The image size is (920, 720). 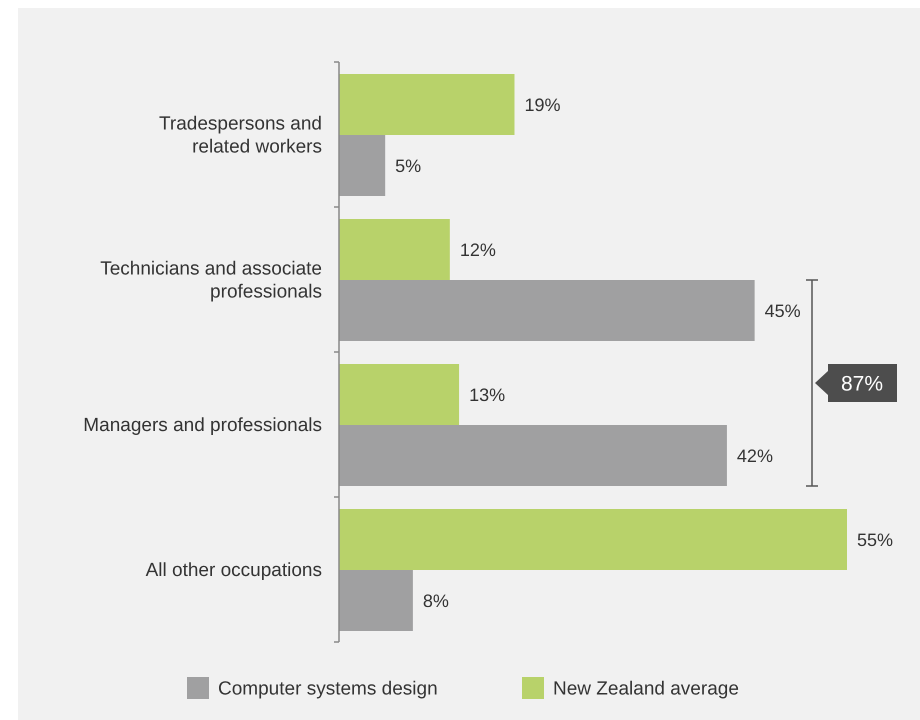 What do you see at coordinates (240, 136) in the screenshot?
I see `y-tick-label: Tradespersons and related workers` at bounding box center [240, 136].